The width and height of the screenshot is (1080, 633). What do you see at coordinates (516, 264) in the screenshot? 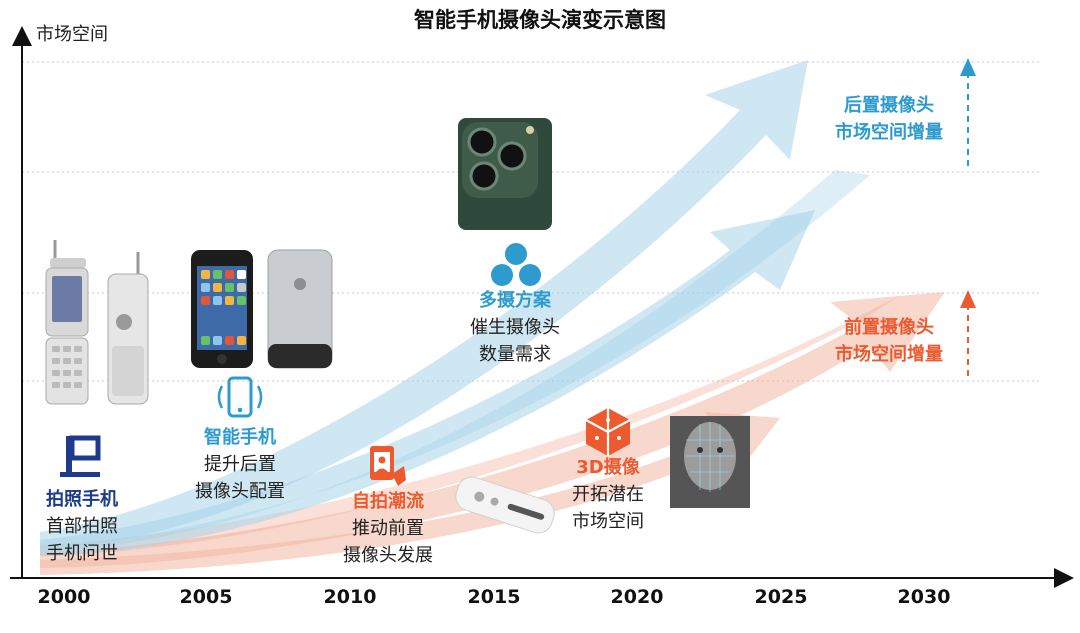
I see `multi-camera-icon` at bounding box center [516, 264].